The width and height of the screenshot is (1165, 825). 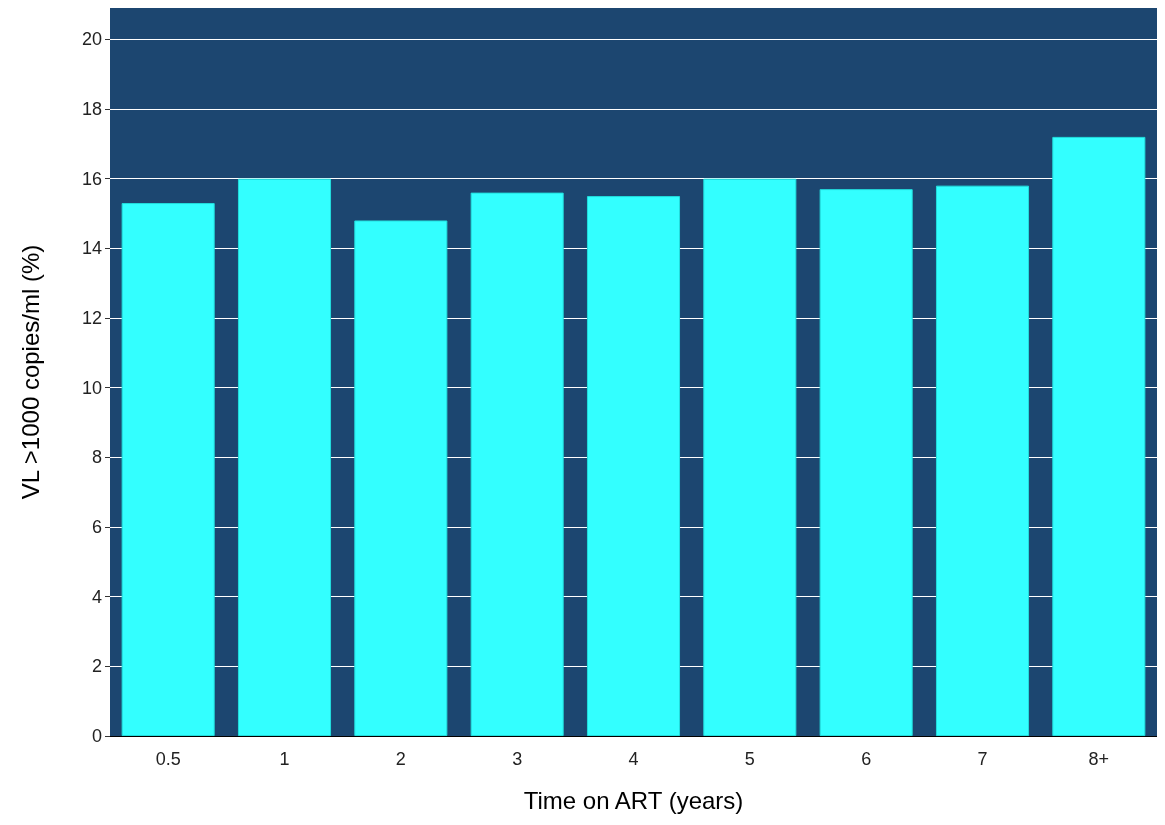 I want to click on x-tick-label: 6, so click(x=866, y=759).